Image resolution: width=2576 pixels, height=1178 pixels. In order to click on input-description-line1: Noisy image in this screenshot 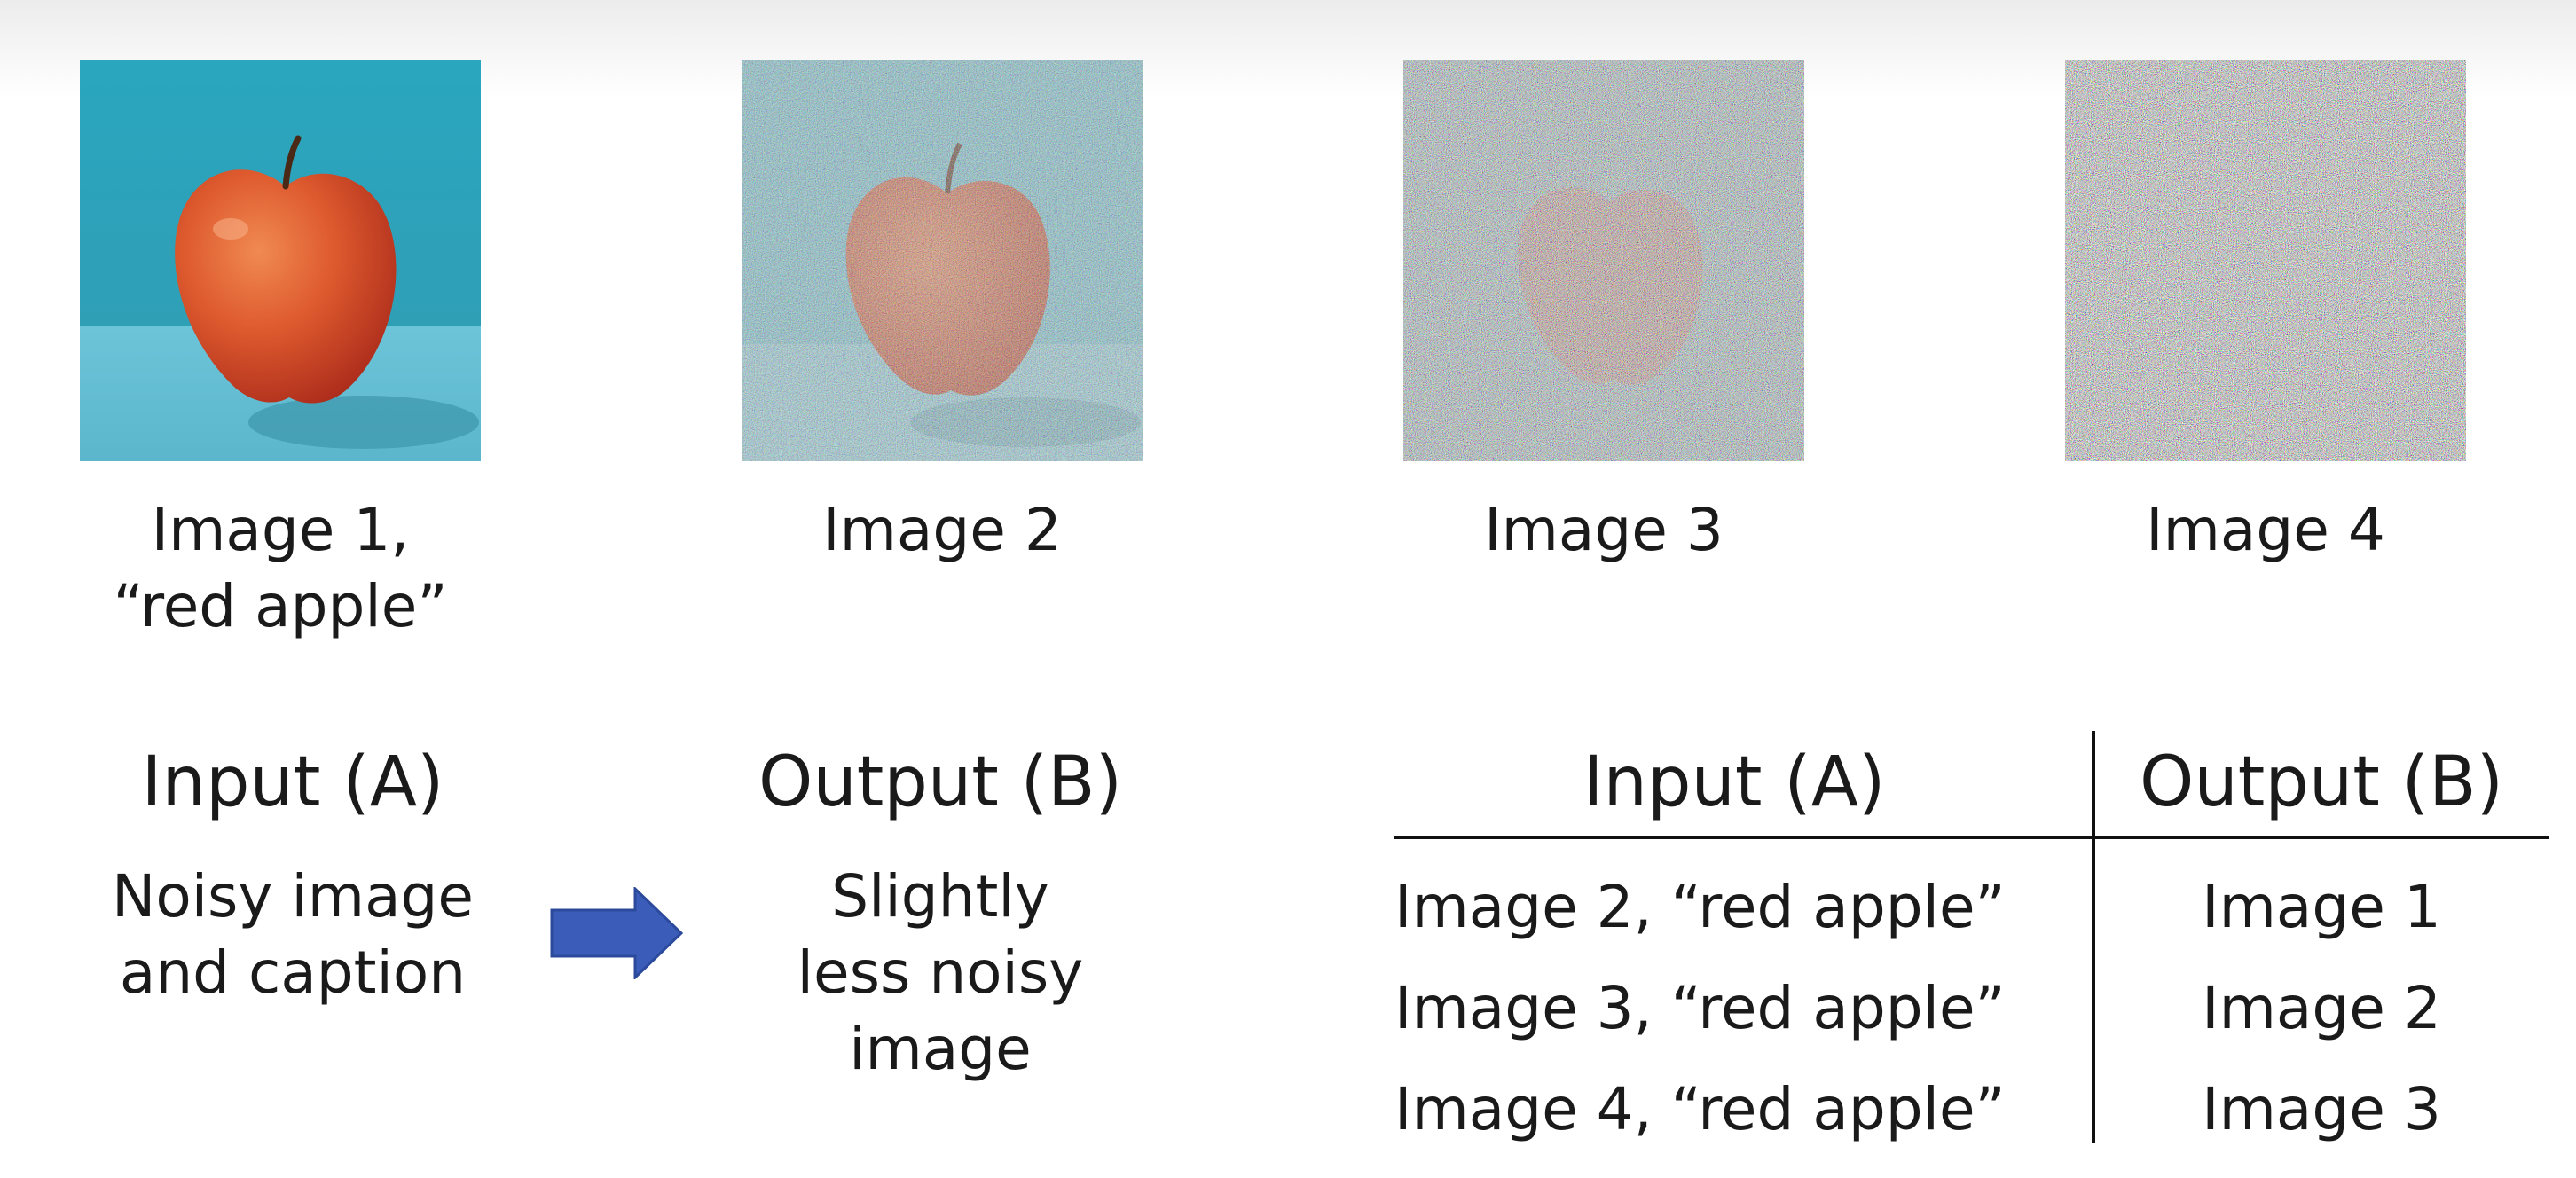, I will do `click(293, 896)`.